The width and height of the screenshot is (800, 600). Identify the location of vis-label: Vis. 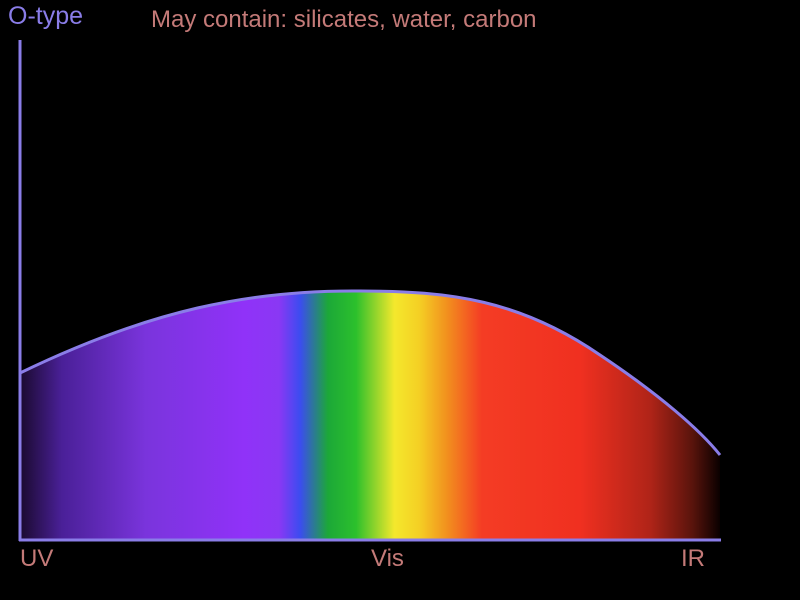
(387, 558).